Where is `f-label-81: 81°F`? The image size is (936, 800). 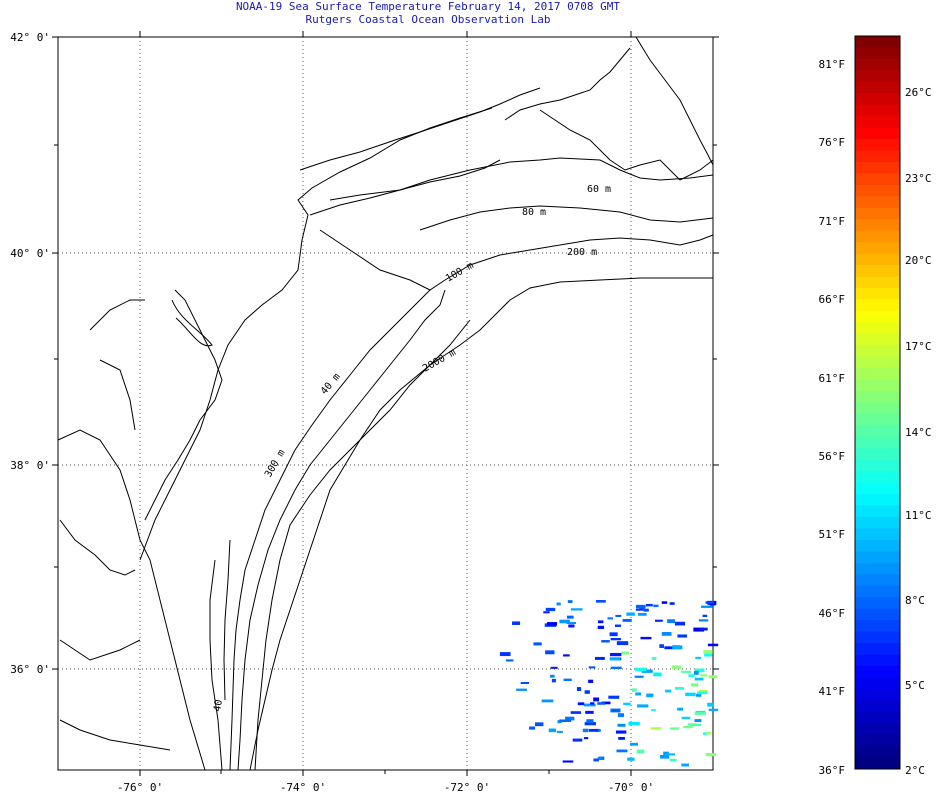 f-label-81: 81°F is located at coordinates (832, 64).